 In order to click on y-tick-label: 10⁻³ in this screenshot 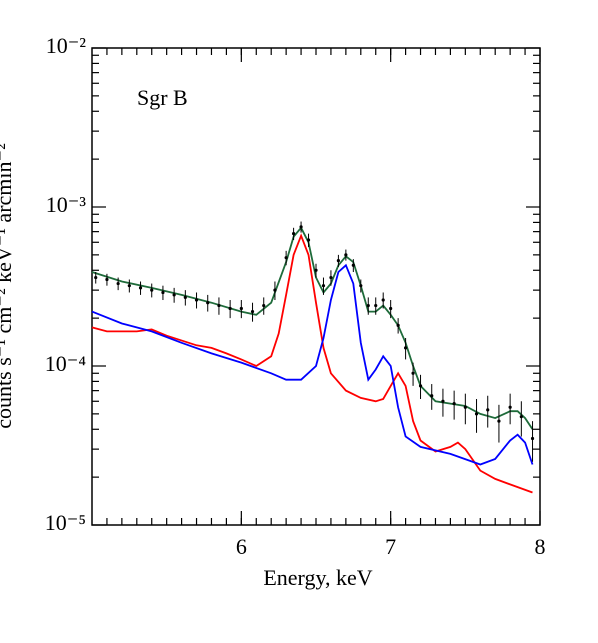, I will do `click(66, 204)`.